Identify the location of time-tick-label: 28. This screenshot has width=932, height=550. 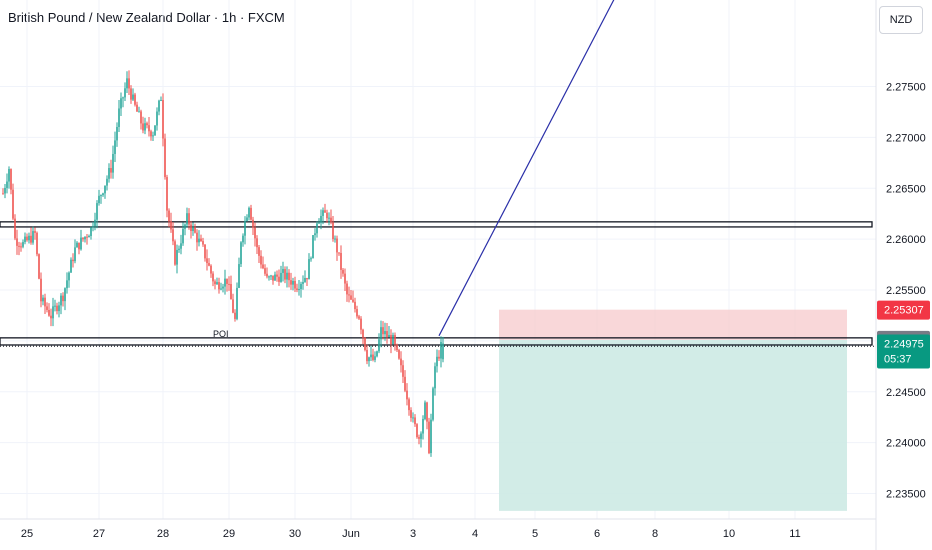
(163, 534).